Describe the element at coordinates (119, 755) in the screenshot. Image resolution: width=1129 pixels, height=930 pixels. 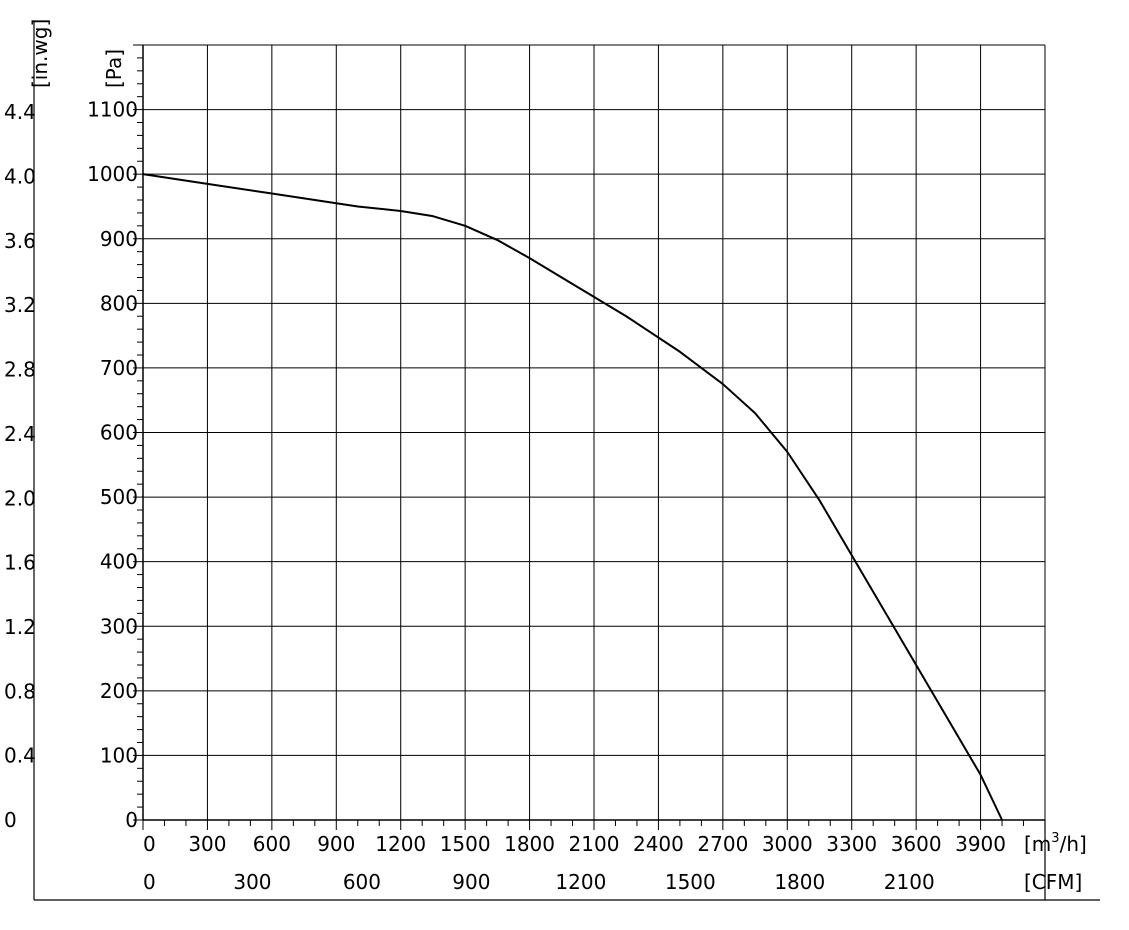
I see `y-tick-label: 100` at that location.